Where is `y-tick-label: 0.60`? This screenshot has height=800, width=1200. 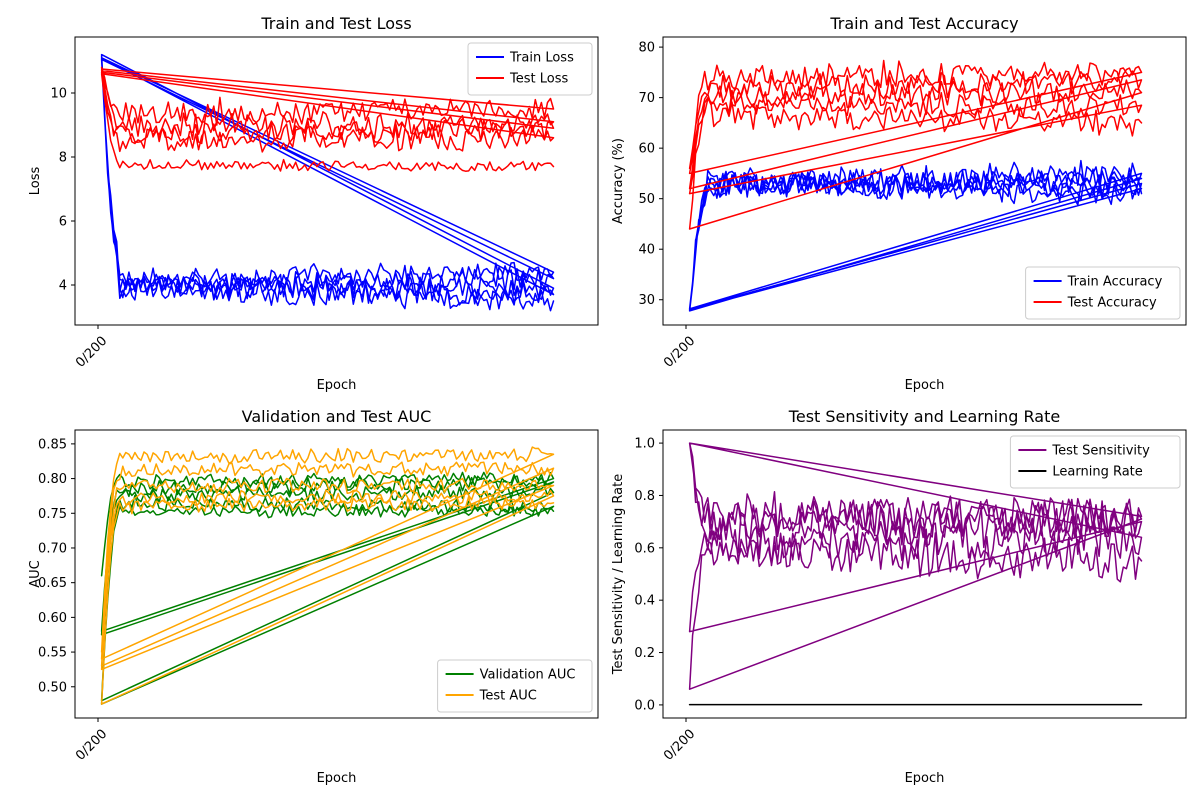
y-tick-label: 0.60 is located at coordinates (52, 618).